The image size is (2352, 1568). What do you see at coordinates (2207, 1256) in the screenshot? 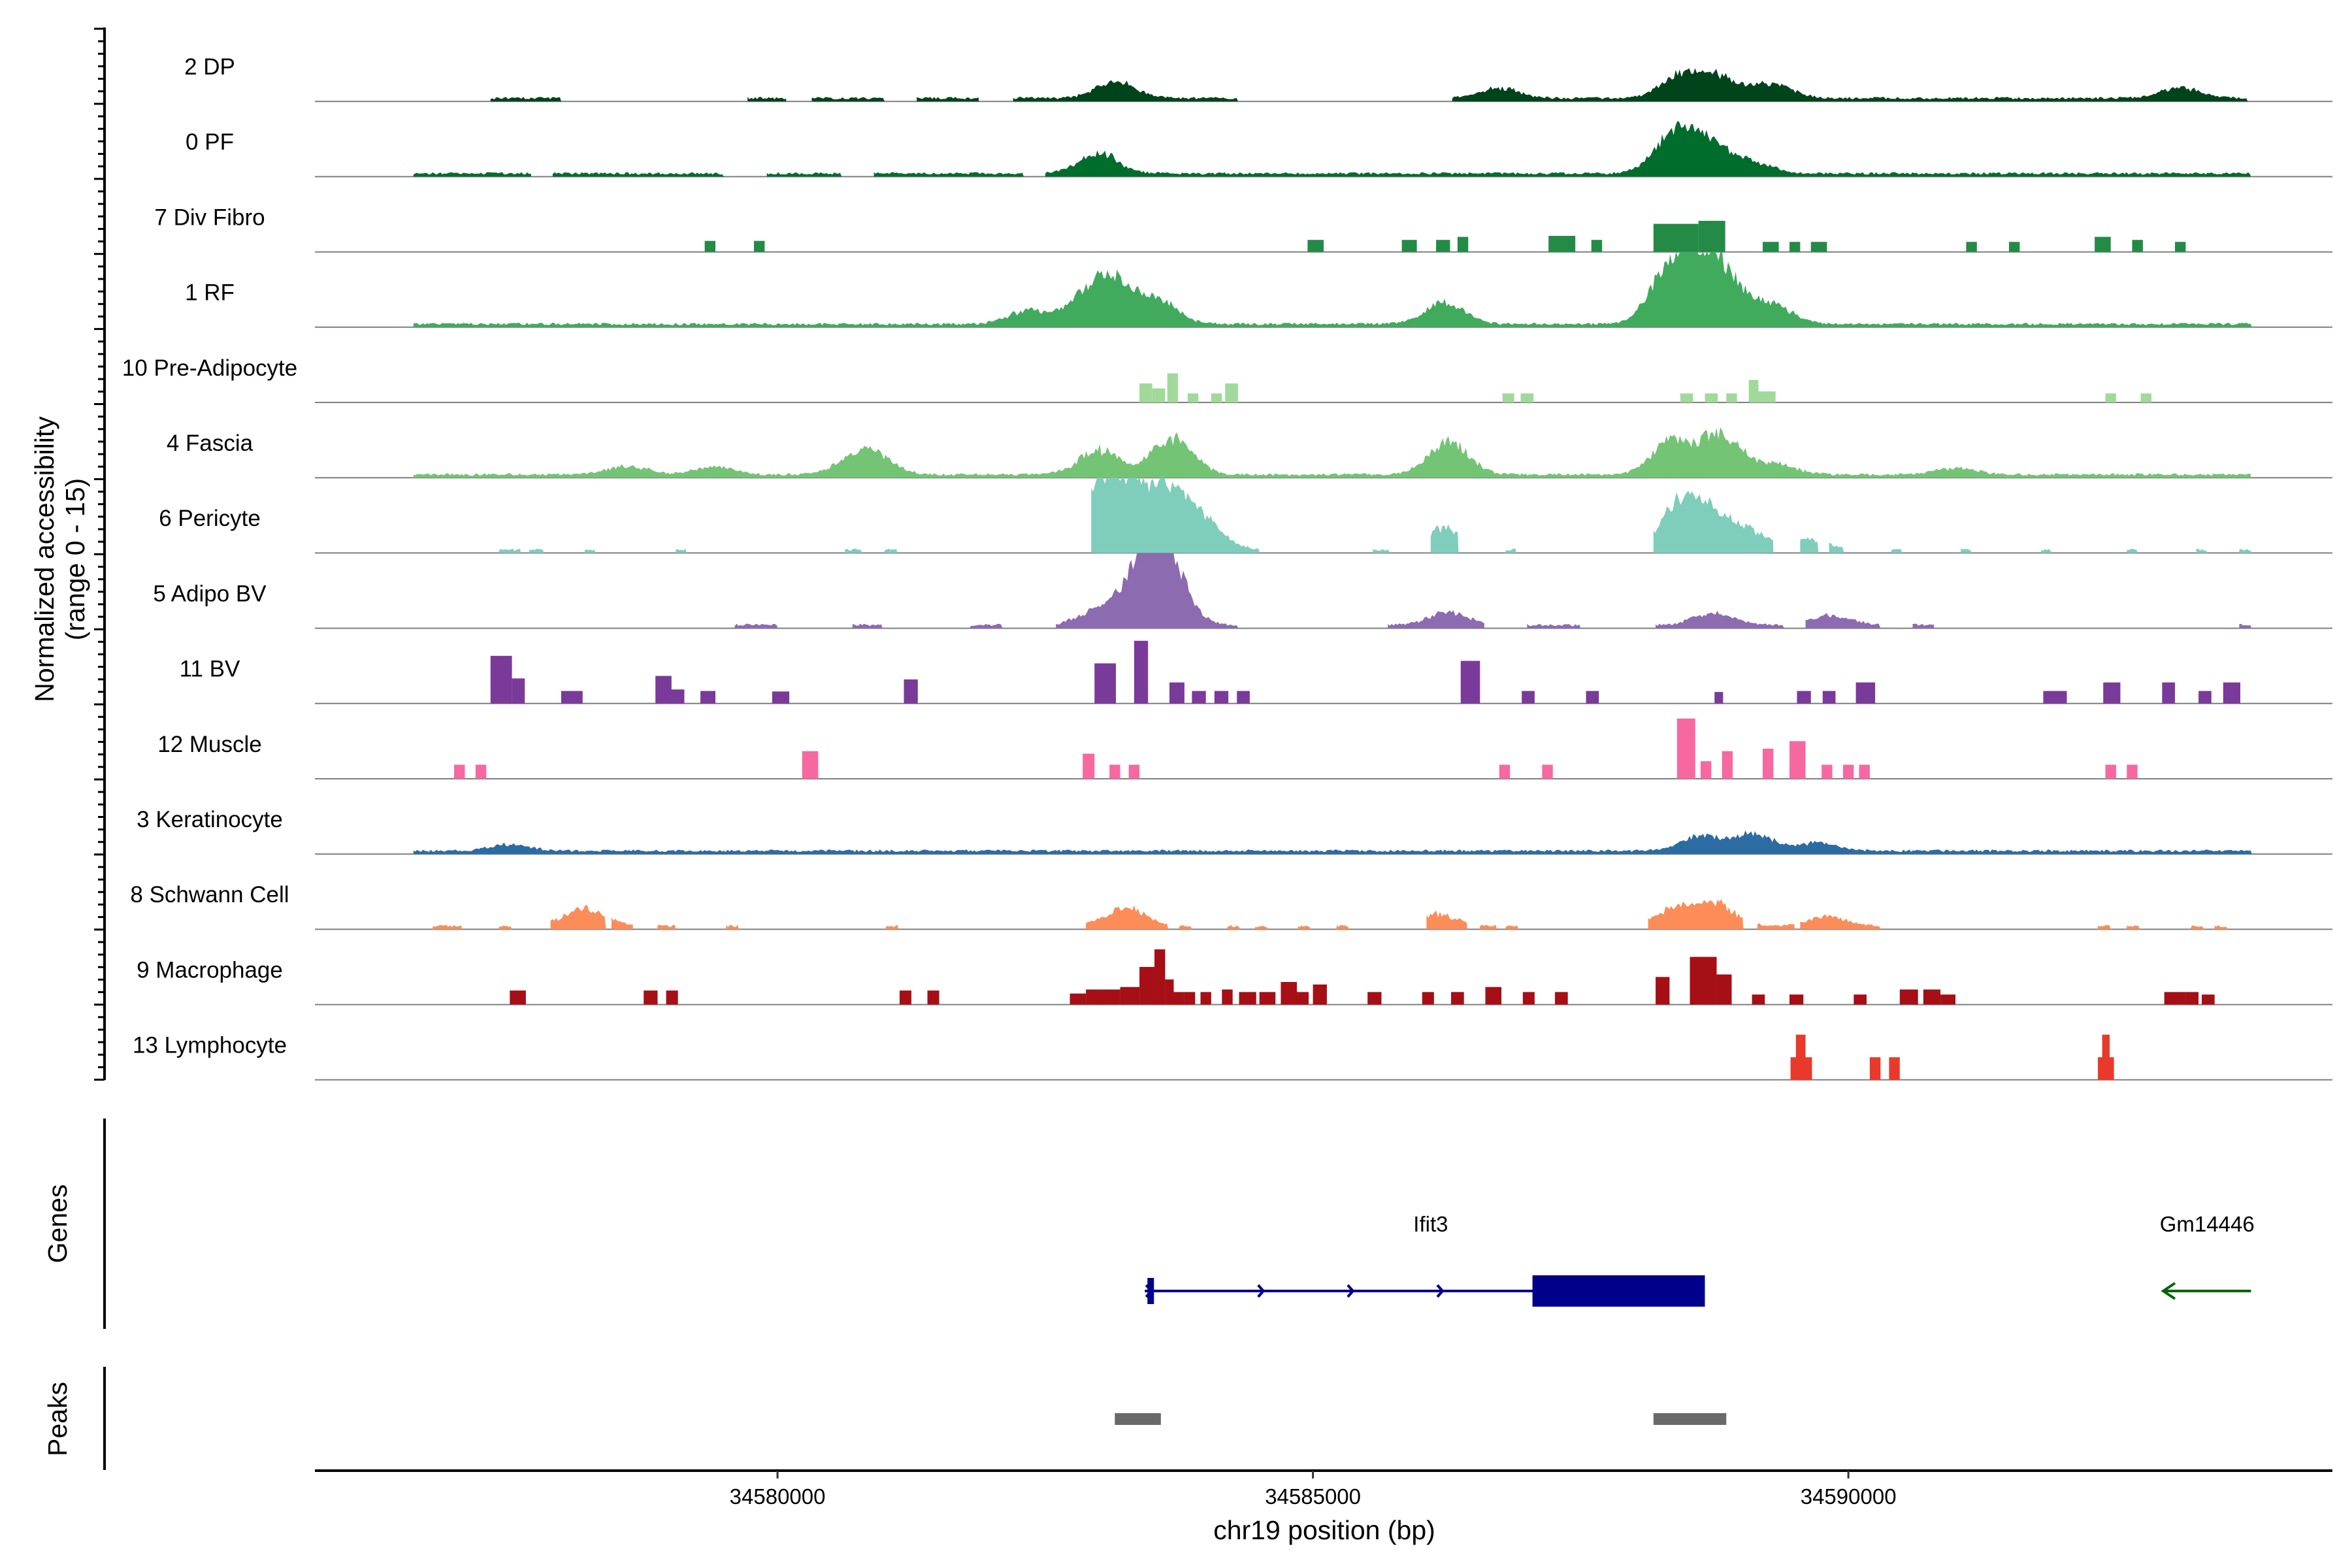
I see `gene-gm14446: Gm14446` at bounding box center [2207, 1256].